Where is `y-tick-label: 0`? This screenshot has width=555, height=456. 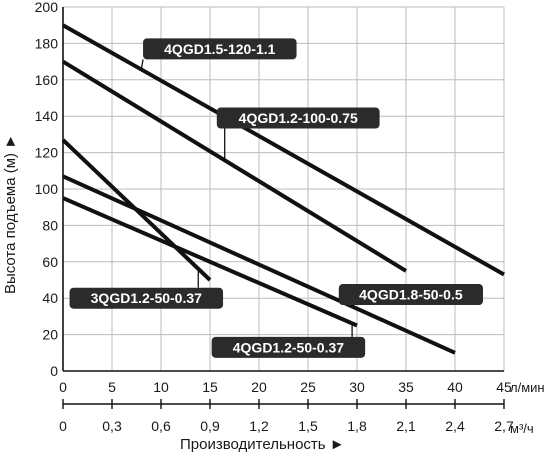 y-tick-label: 0 is located at coordinates (54, 371).